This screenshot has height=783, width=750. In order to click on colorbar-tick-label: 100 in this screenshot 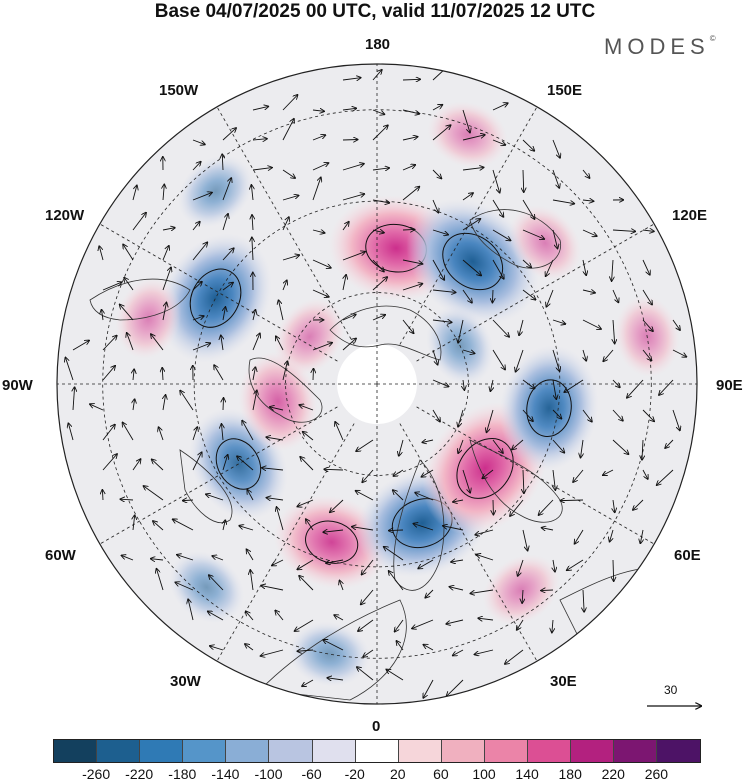, I will do `click(484, 774)`.